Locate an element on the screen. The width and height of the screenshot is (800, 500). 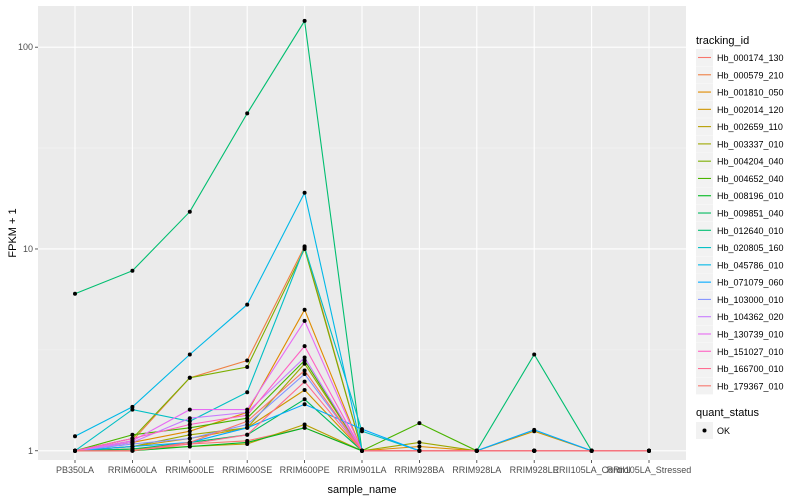
legend-label: Hb_179367_010 is located at coordinates (750, 386).